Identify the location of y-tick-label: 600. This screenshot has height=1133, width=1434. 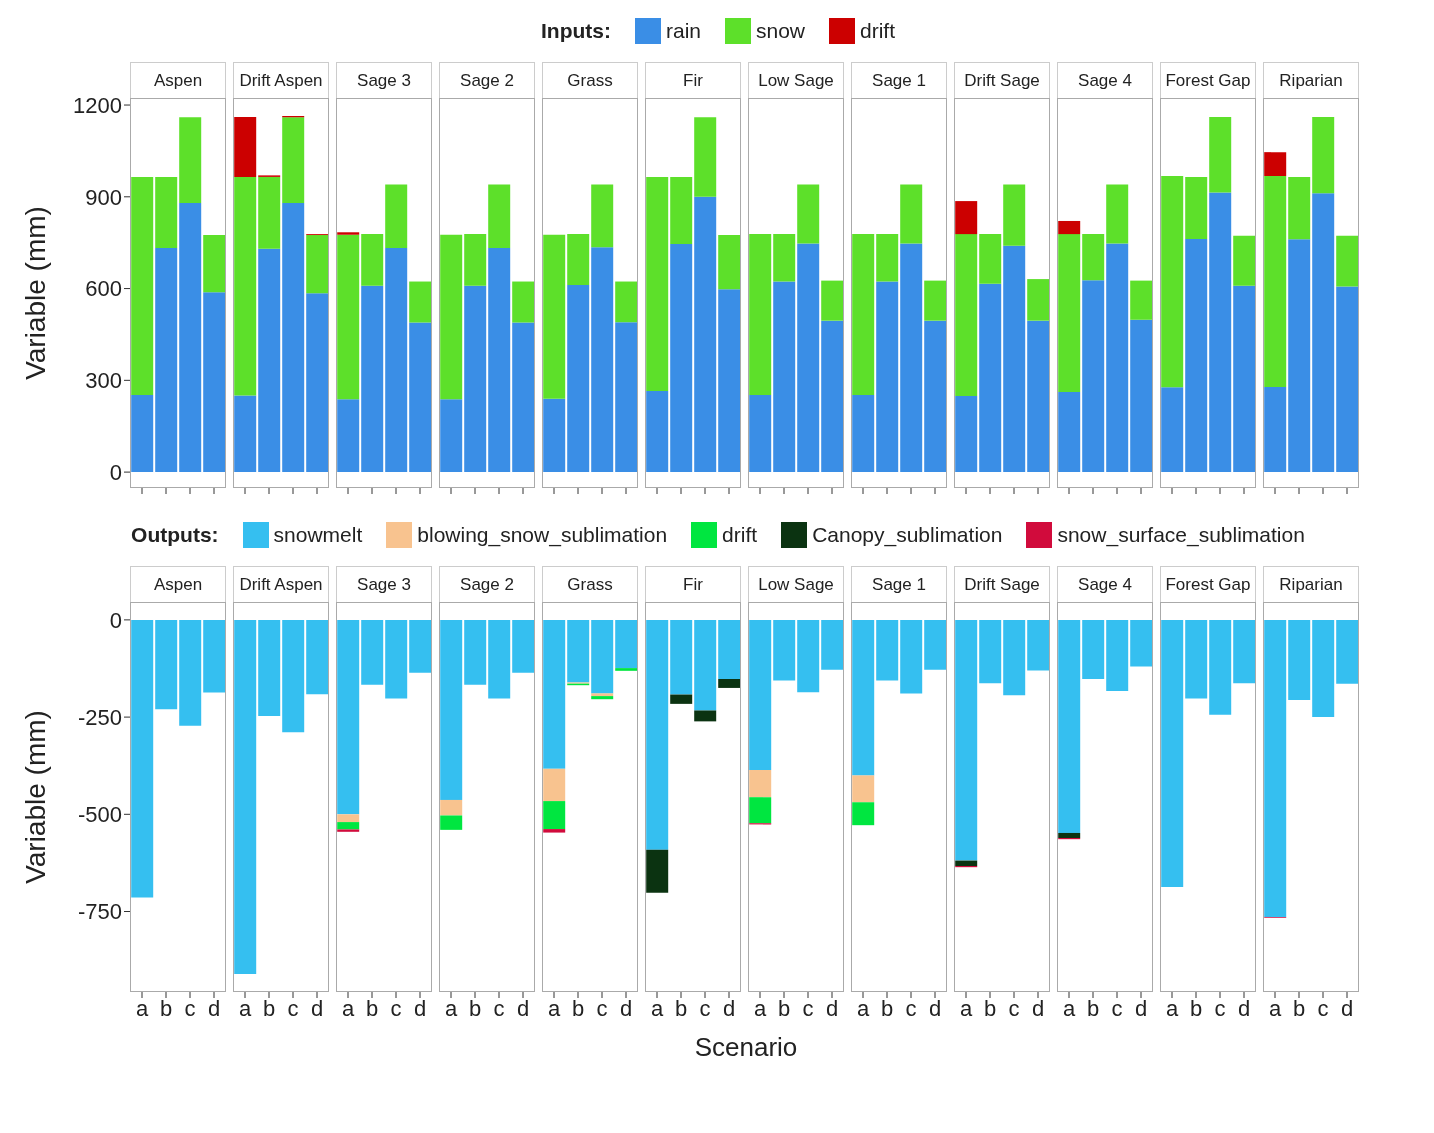
(103, 289).